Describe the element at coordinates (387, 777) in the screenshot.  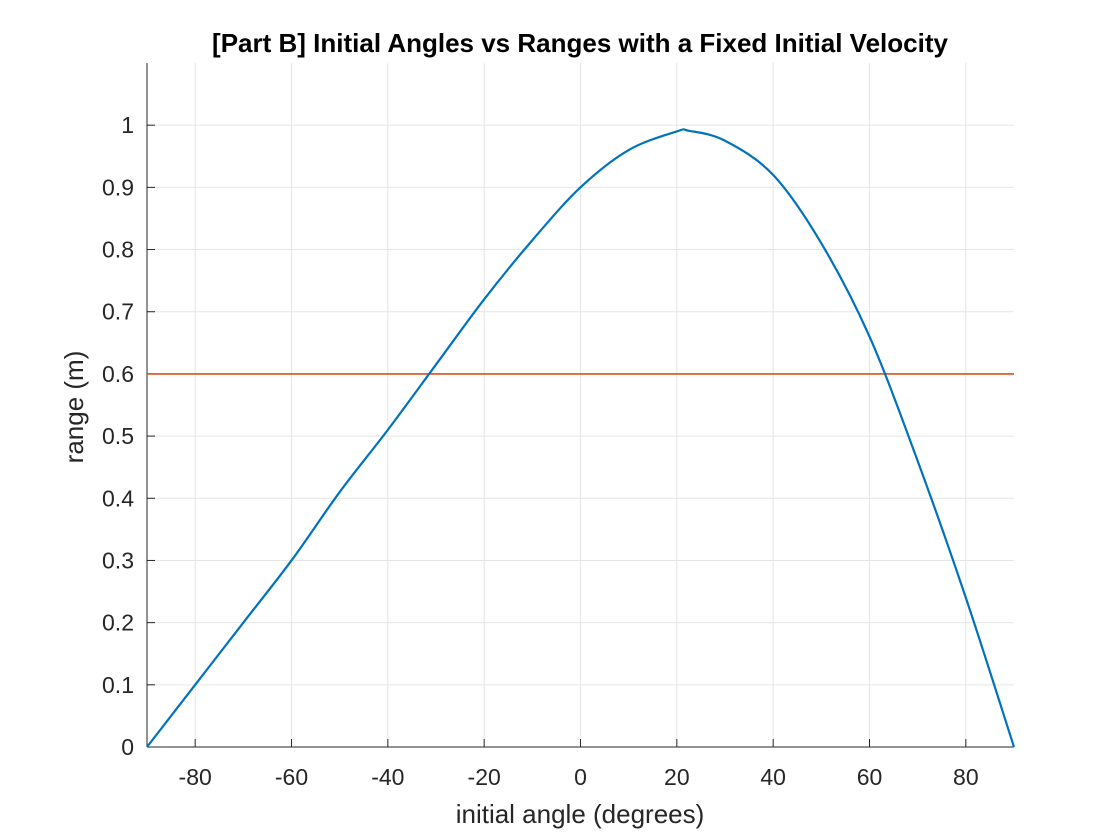
I see `x-tick-label: -40` at that location.